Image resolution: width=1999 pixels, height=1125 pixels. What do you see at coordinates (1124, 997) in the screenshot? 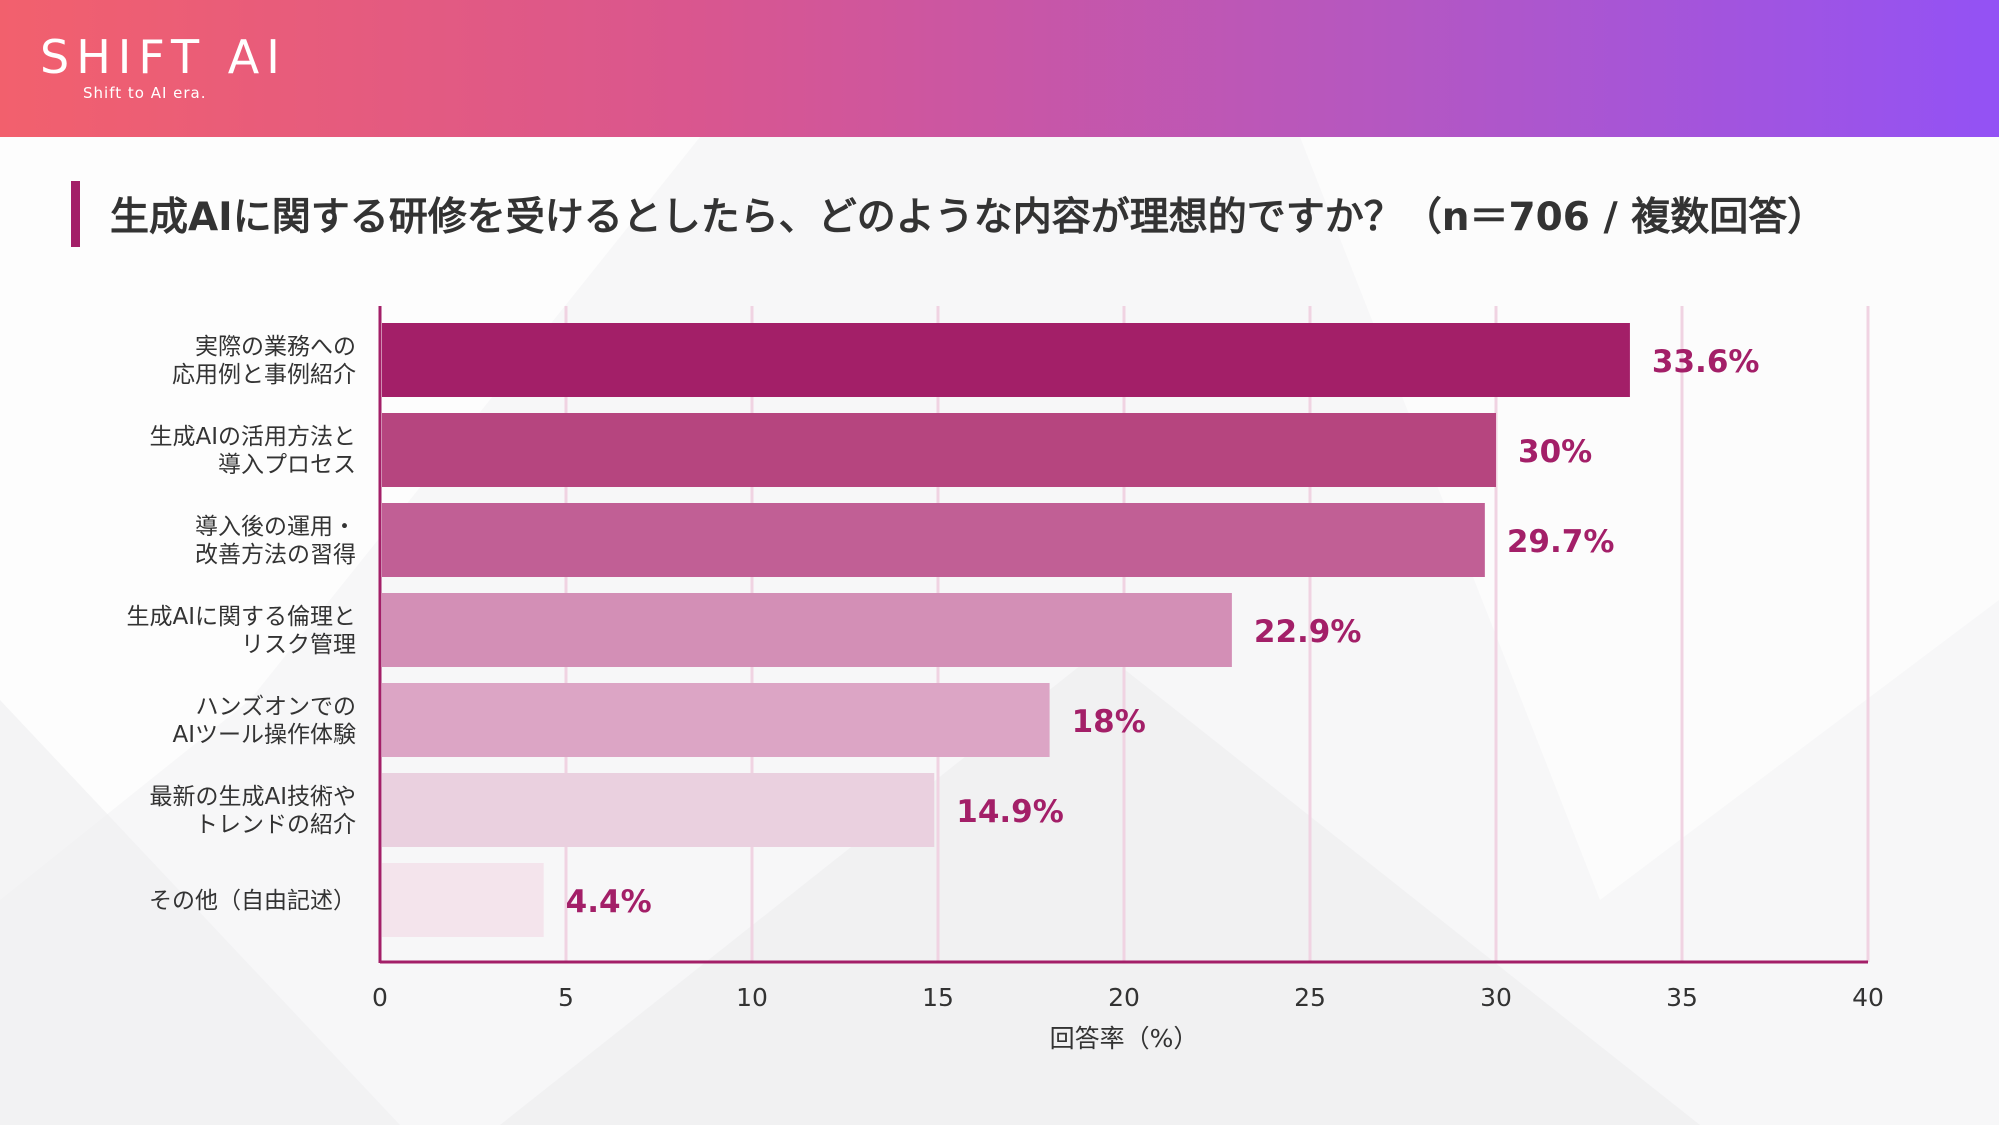
I see `x-tick-label: 20` at bounding box center [1124, 997].